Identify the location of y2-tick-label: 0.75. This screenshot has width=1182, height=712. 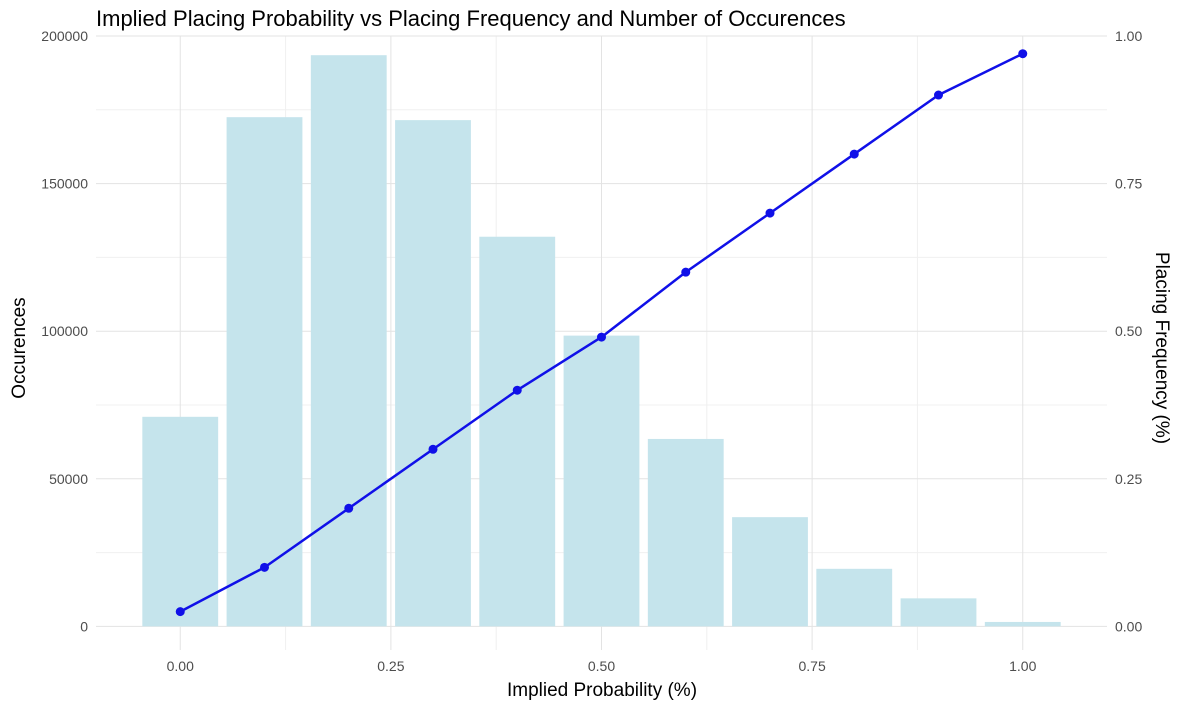
(1128, 184).